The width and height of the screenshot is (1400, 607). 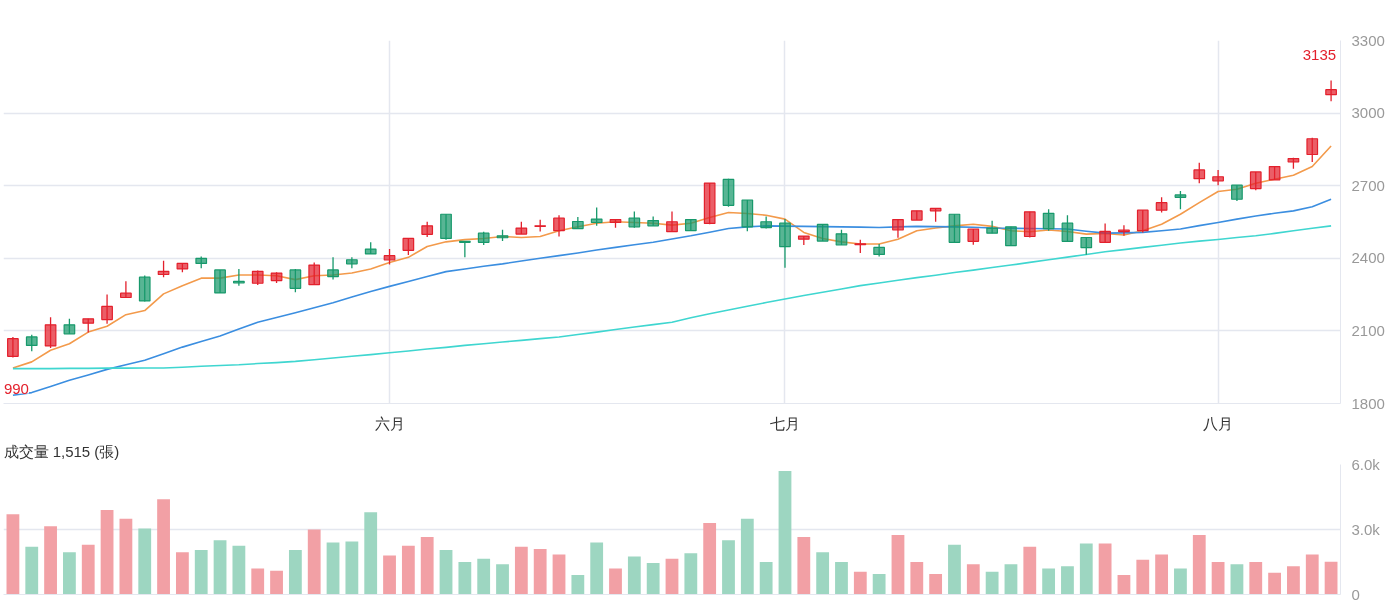 What do you see at coordinates (389, 423) in the screenshot?
I see `x-tick-label: 六月` at bounding box center [389, 423].